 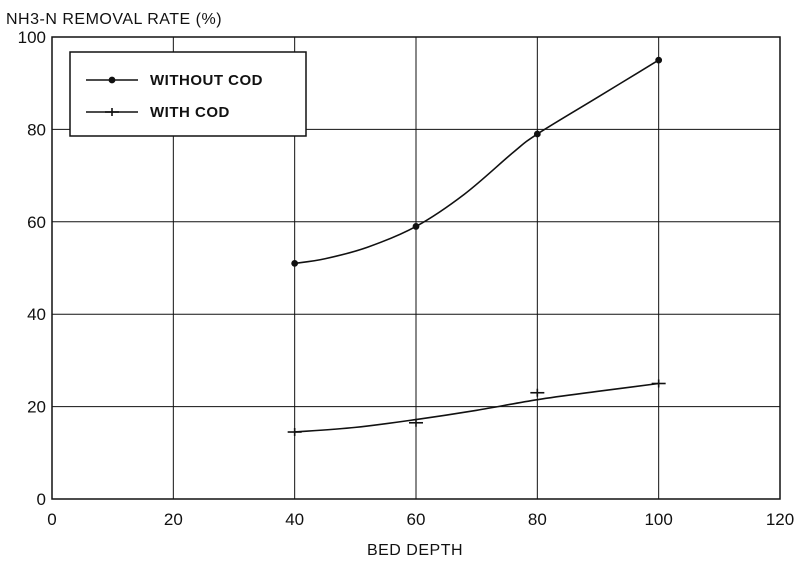 I want to click on legend-box, so click(x=188, y=94).